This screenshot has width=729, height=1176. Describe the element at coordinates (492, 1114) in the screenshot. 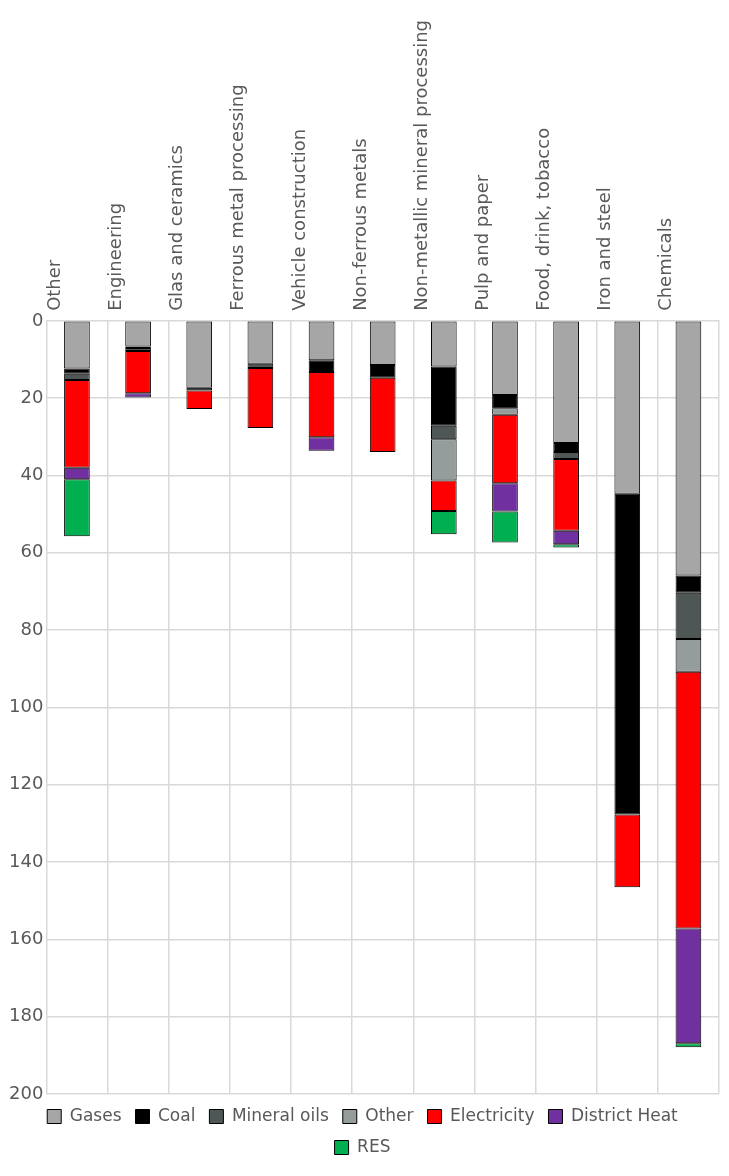

I see `legend-label: Electricity` at that location.